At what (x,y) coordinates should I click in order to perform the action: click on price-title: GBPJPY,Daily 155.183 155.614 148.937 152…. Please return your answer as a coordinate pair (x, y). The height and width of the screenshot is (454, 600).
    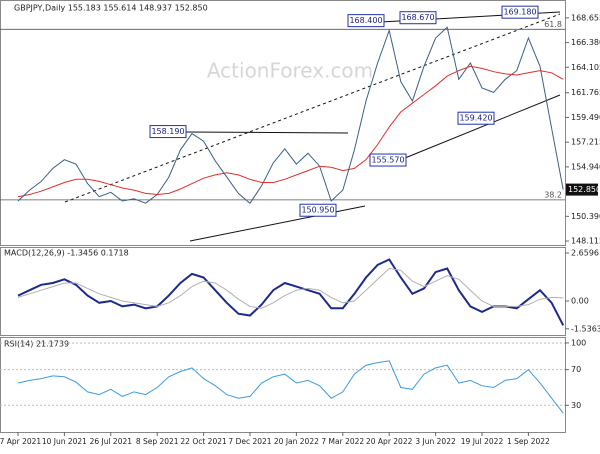
    Looking at the image, I should click on (111, 8).